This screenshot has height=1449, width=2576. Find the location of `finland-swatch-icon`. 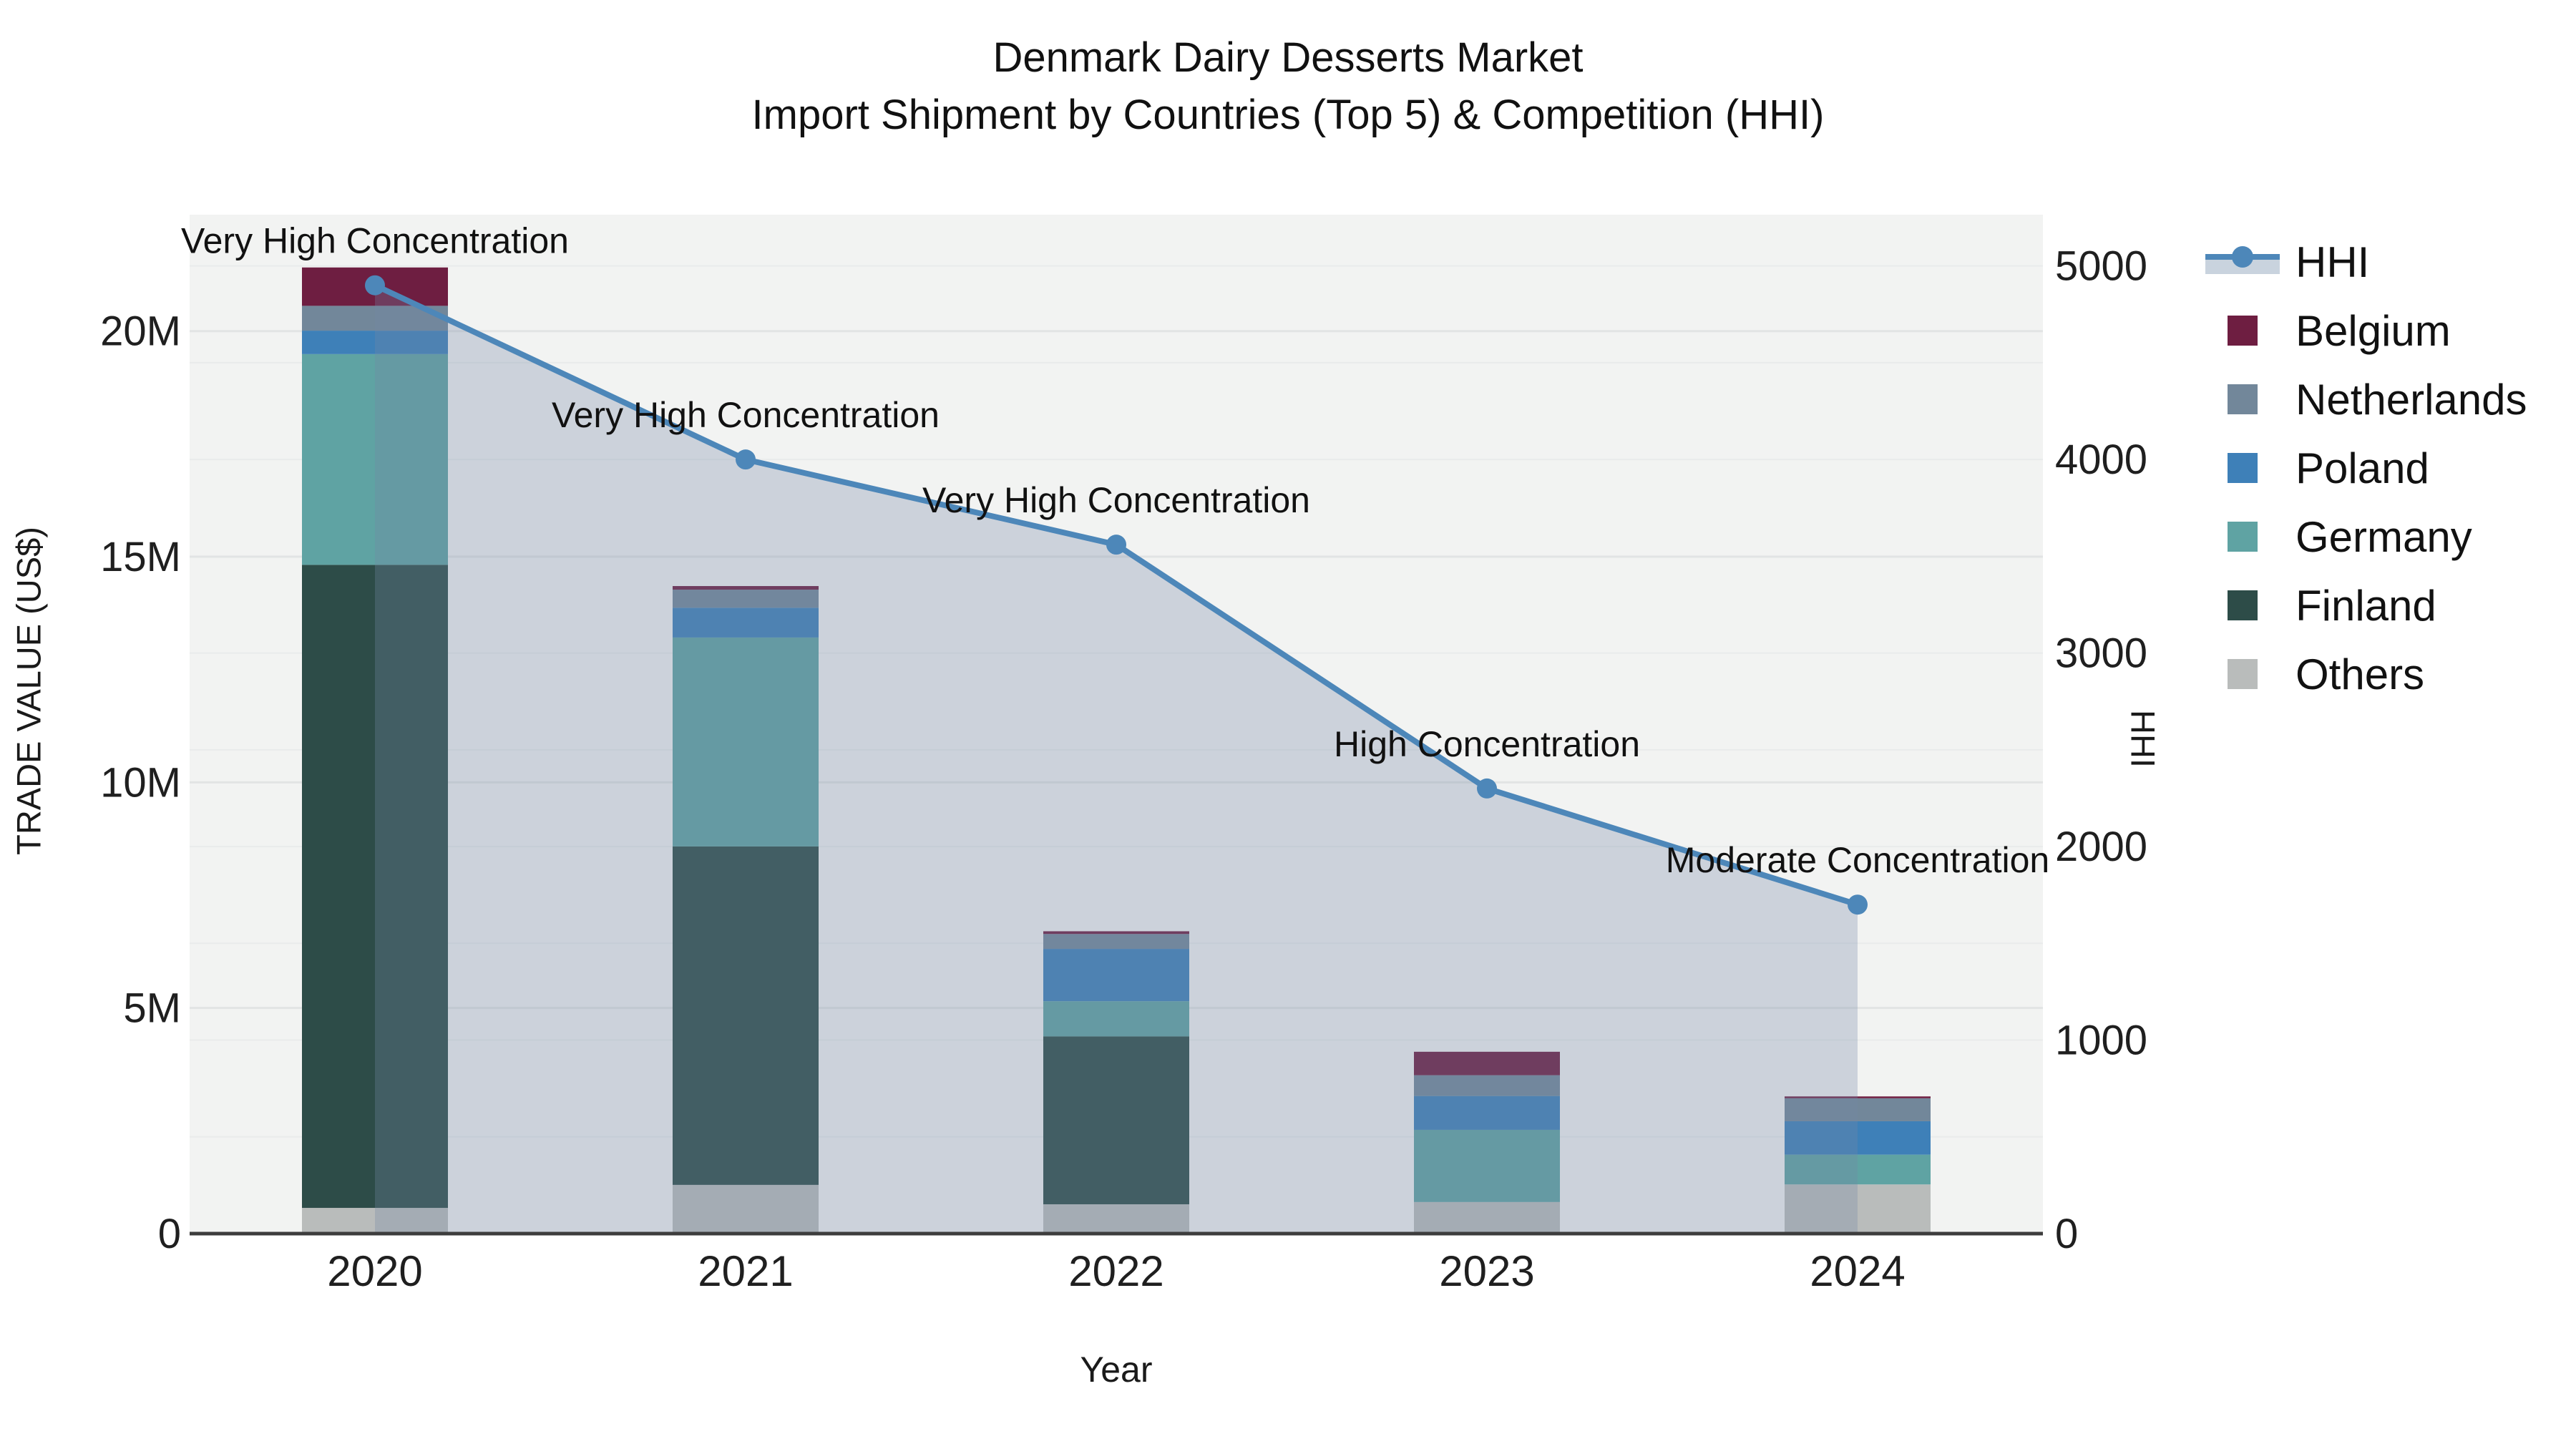

finland-swatch-icon is located at coordinates (2242, 605).